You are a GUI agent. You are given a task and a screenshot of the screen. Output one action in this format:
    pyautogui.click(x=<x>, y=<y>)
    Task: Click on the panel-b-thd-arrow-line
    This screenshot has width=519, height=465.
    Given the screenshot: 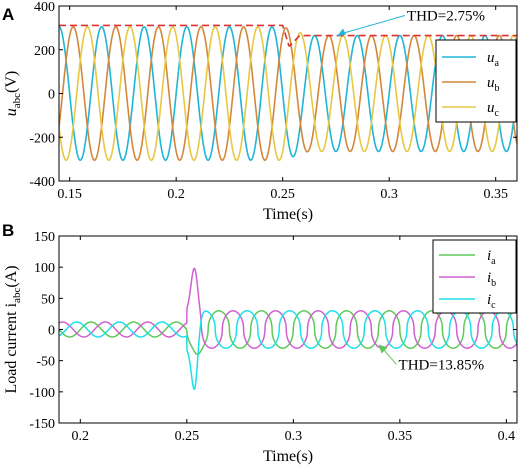 What is the action you would take?
    pyautogui.click(x=389, y=356)
    